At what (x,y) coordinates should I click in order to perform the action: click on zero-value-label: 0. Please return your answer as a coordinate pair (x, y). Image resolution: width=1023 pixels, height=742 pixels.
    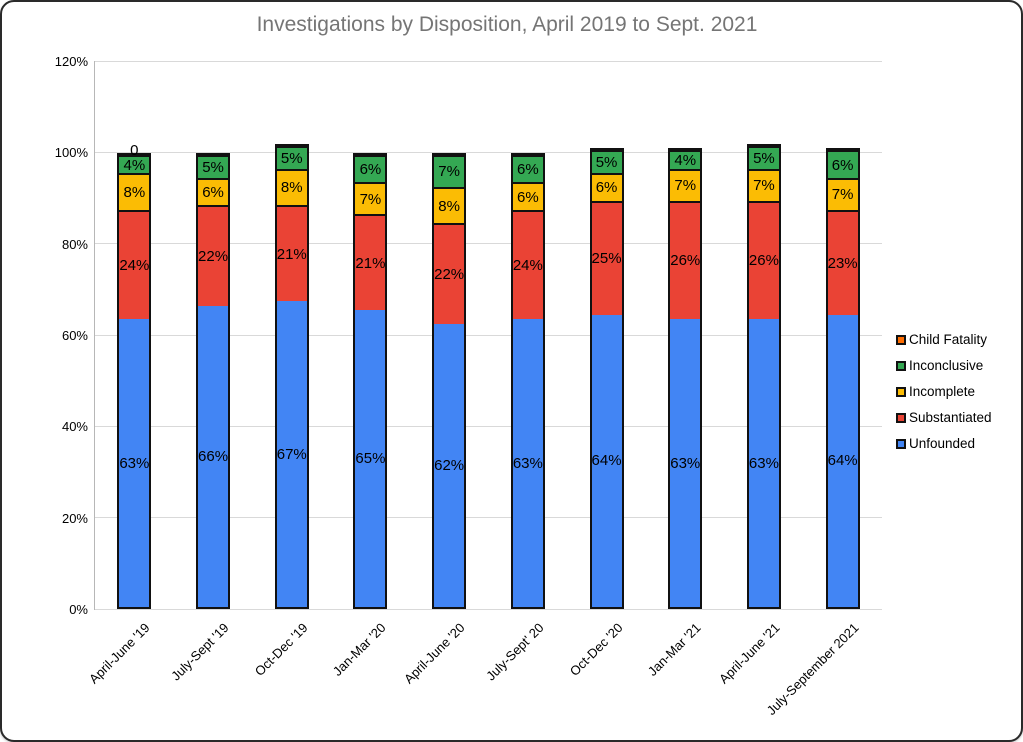
    Looking at the image, I should click on (134, 150).